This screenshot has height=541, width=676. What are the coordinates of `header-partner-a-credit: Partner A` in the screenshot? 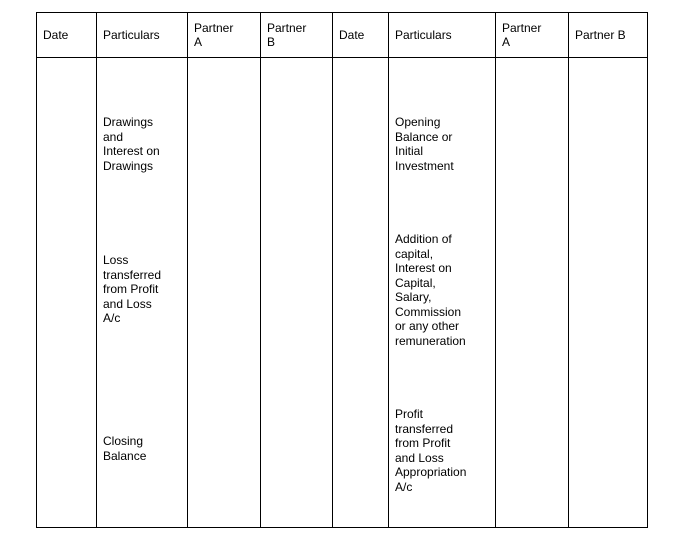 It's located at (532, 35).